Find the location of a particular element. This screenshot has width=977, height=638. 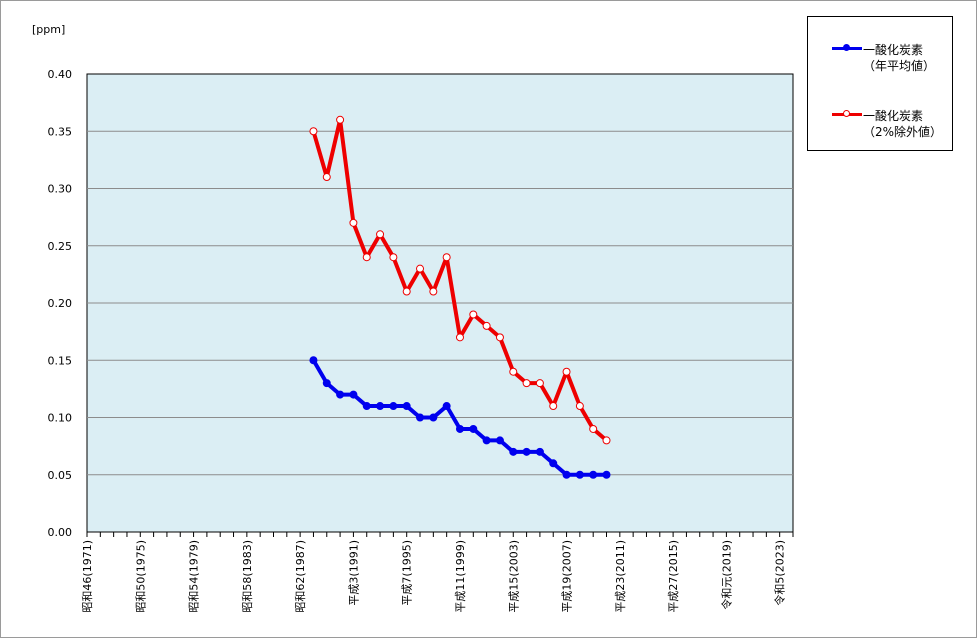

y-tick-label: 0.05 is located at coordinates (60, 475).